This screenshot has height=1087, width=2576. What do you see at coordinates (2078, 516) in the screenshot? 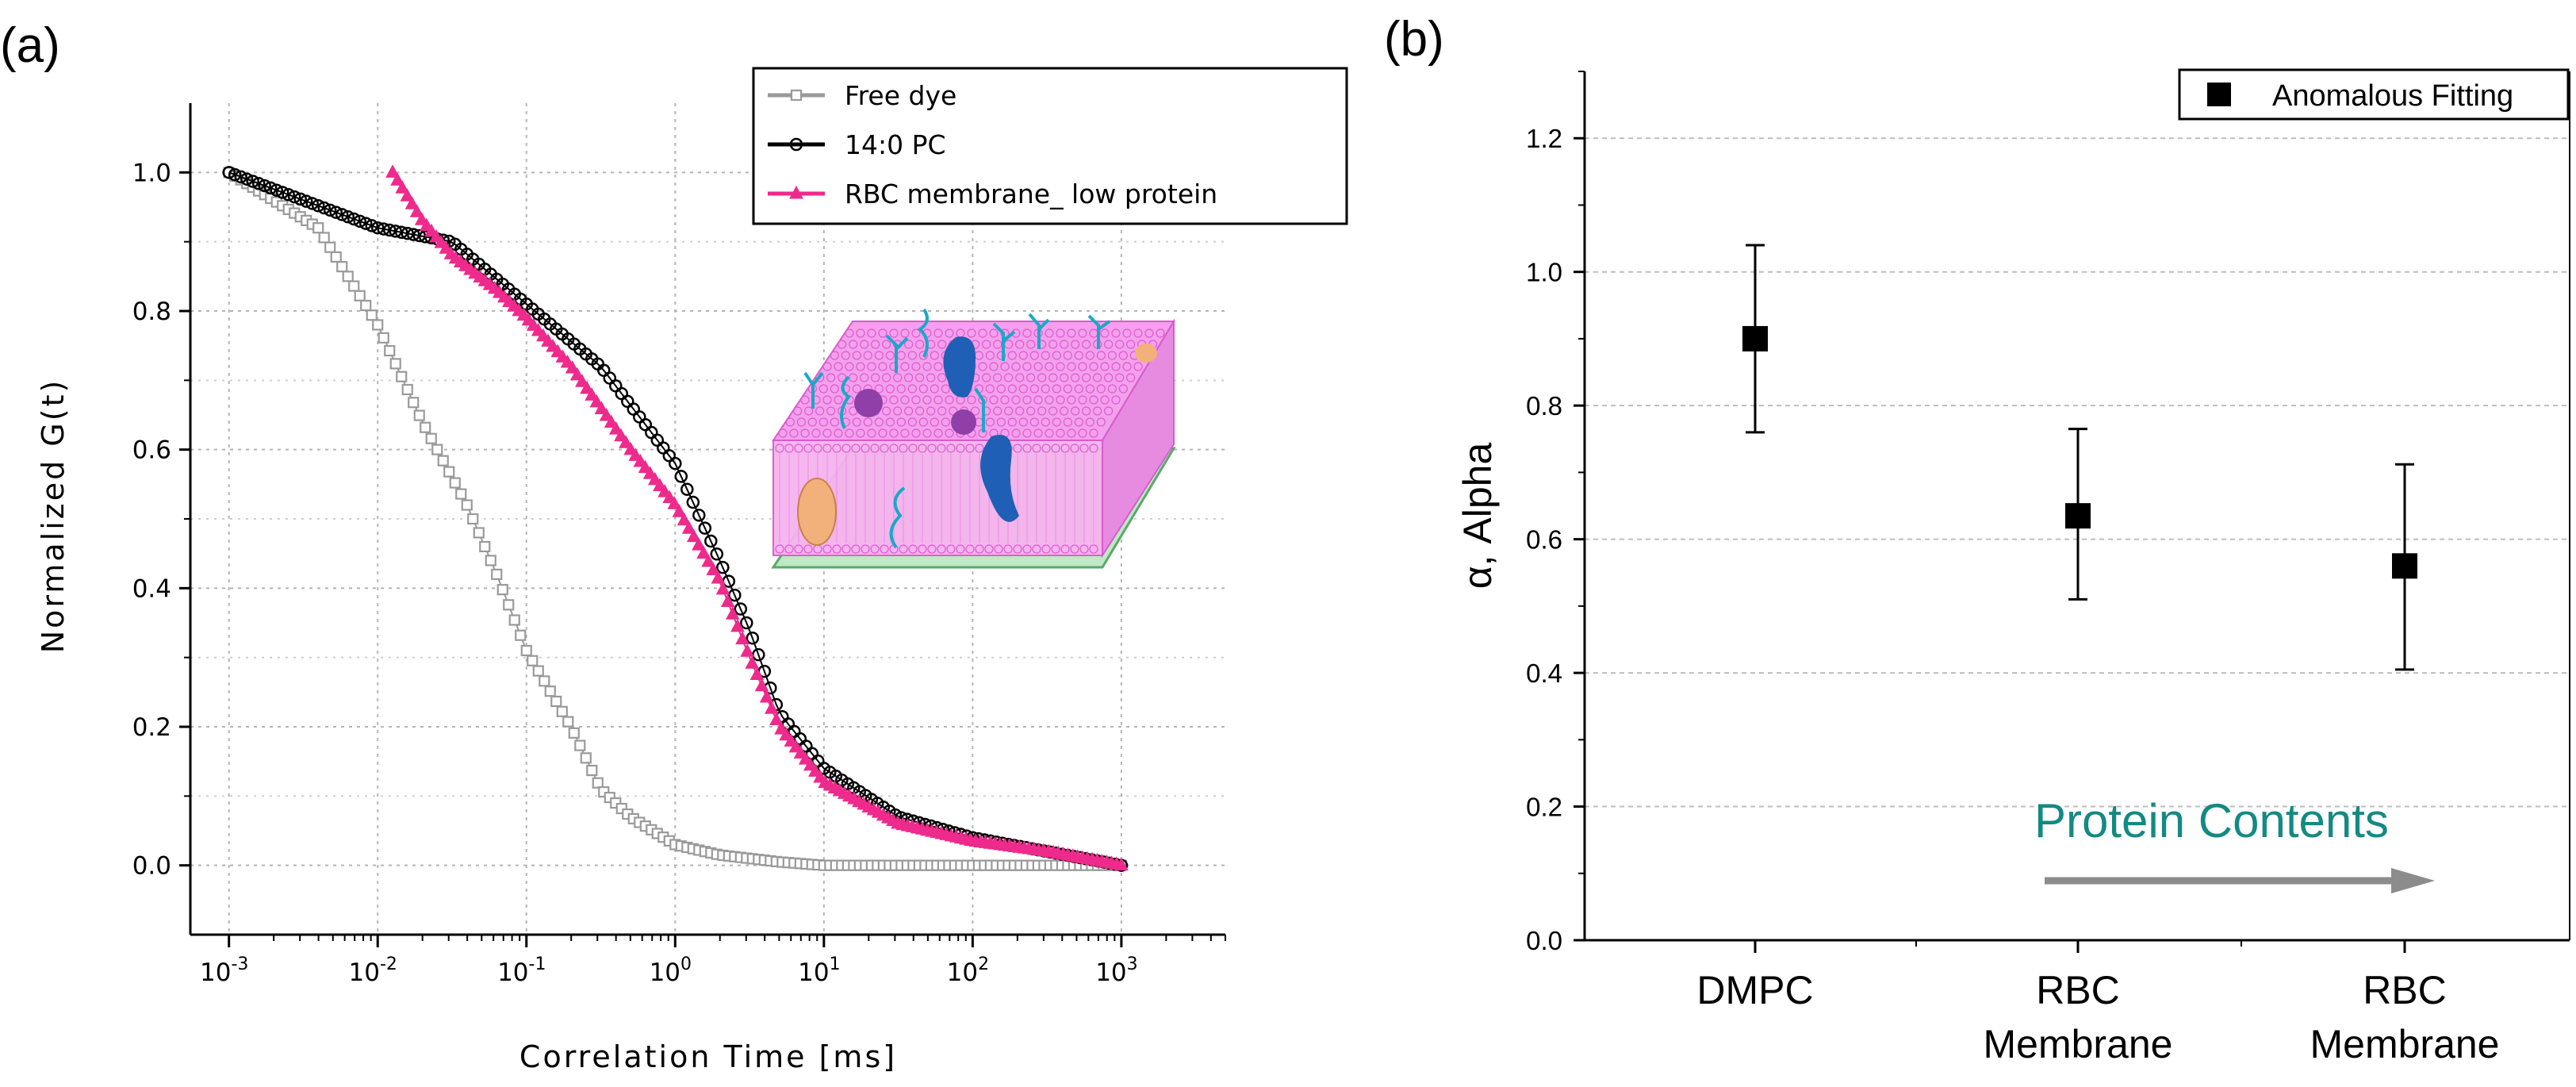
I see `b-data-point` at bounding box center [2078, 516].